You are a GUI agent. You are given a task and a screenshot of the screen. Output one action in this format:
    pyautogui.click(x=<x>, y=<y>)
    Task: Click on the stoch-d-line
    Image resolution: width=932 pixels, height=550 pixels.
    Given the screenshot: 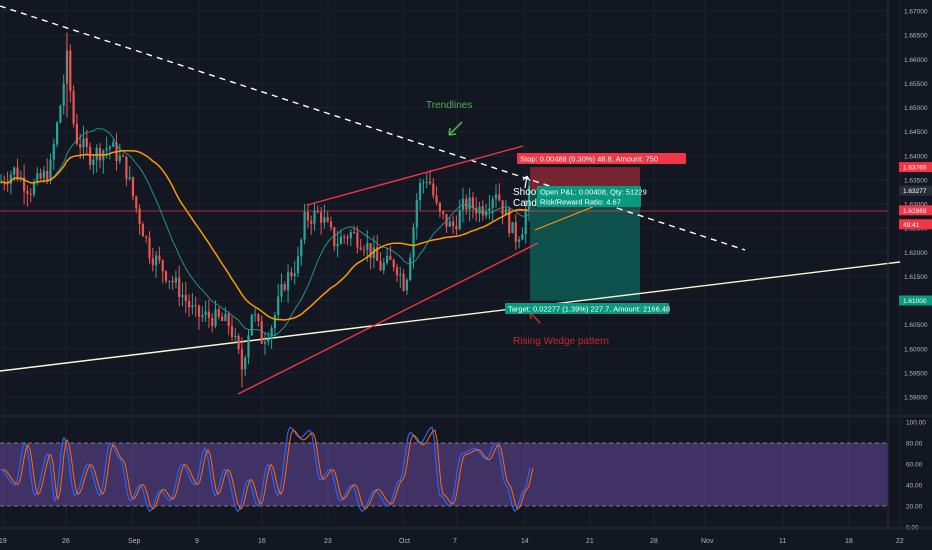 What is the action you would take?
    pyautogui.click(x=268, y=469)
    